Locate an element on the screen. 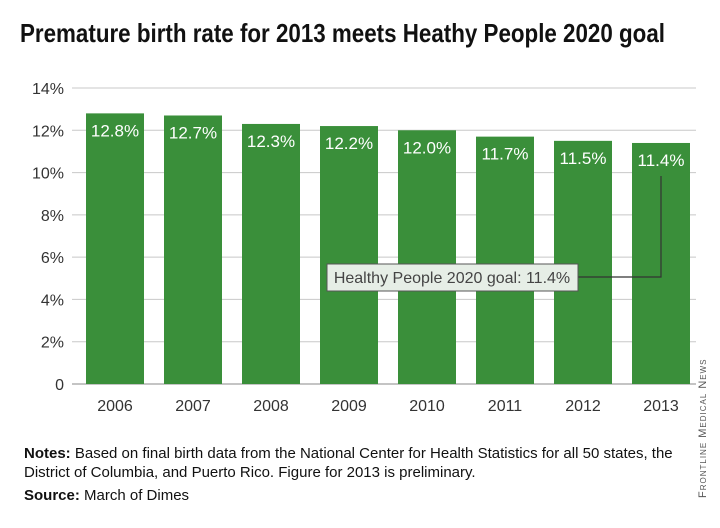  goal-label-text: Healthy People 2020 goal: 11.4% is located at coordinates (452, 278).